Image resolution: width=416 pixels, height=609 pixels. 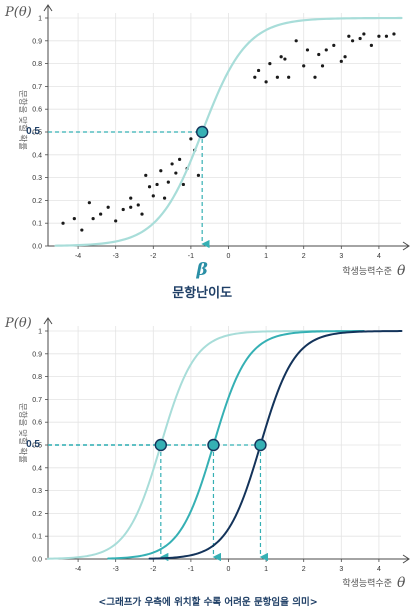 I want to click on bottom-half-probability-label: 0.5, so click(x=33, y=444).